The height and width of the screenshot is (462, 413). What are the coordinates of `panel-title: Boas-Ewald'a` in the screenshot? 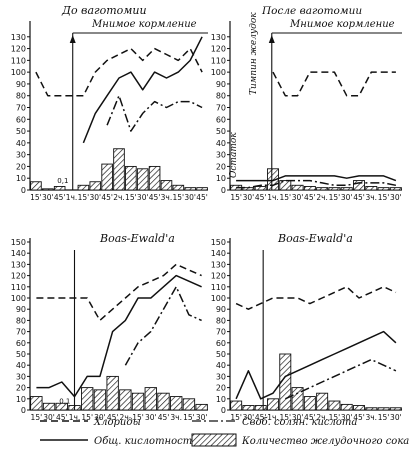 It's located at (315, 238).